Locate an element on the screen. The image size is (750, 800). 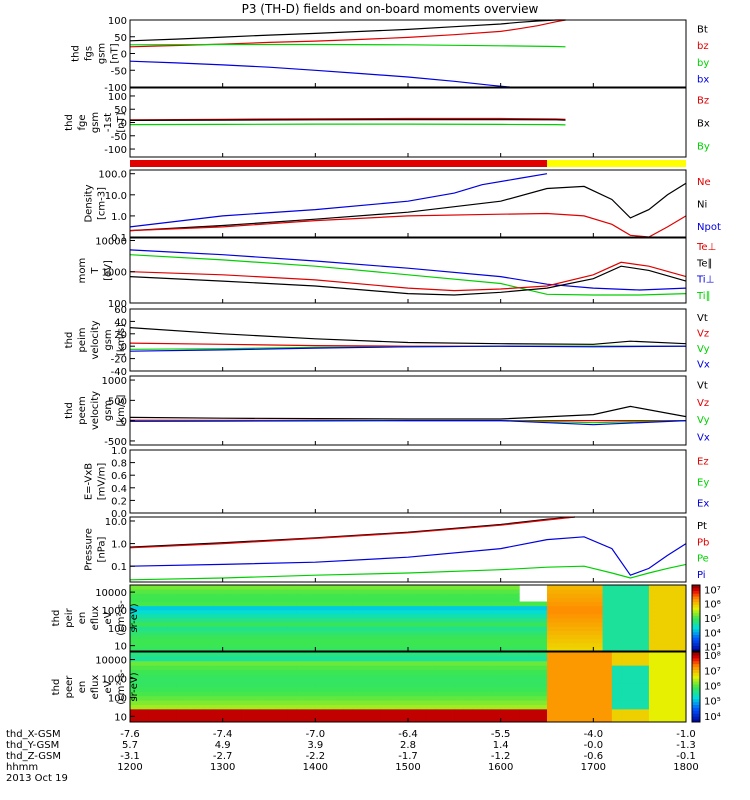
y-tick-label: 0 is located at coordinates (124, 55).